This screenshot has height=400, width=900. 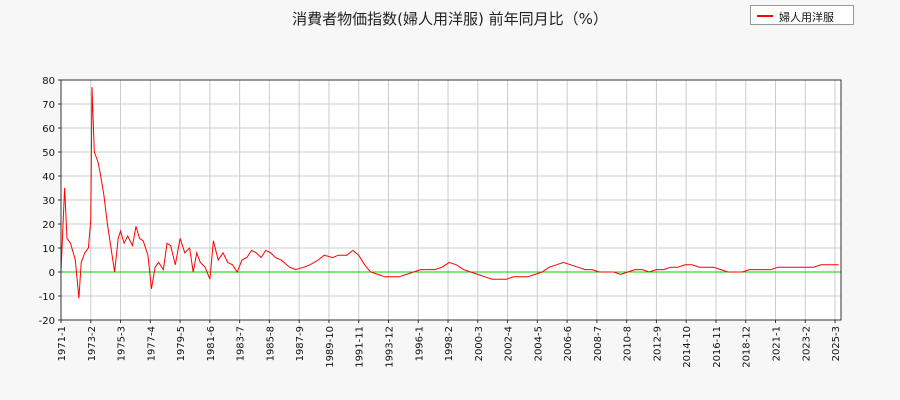 What do you see at coordinates (687, 347) in the screenshot?
I see `x-tick-label: 2014-10` at bounding box center [687, 347].